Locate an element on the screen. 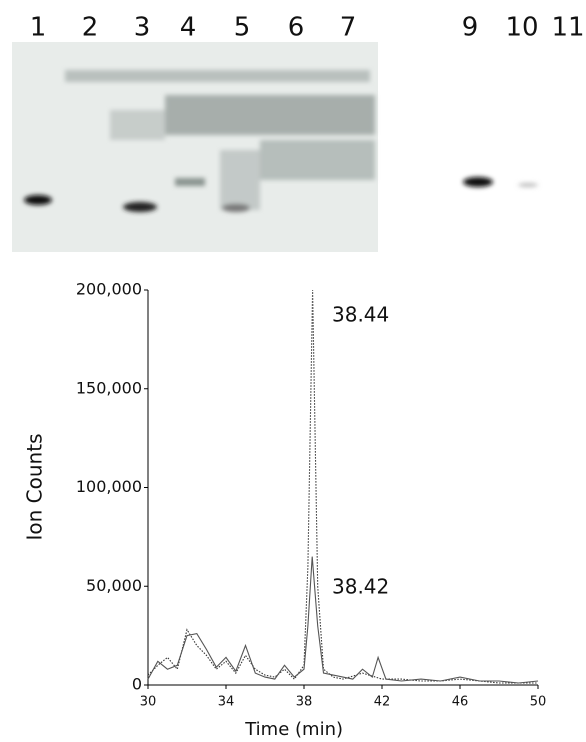 The width and height of the screenshot is (586, 742). lane-label: 2 is located at coordinates (90, 28).